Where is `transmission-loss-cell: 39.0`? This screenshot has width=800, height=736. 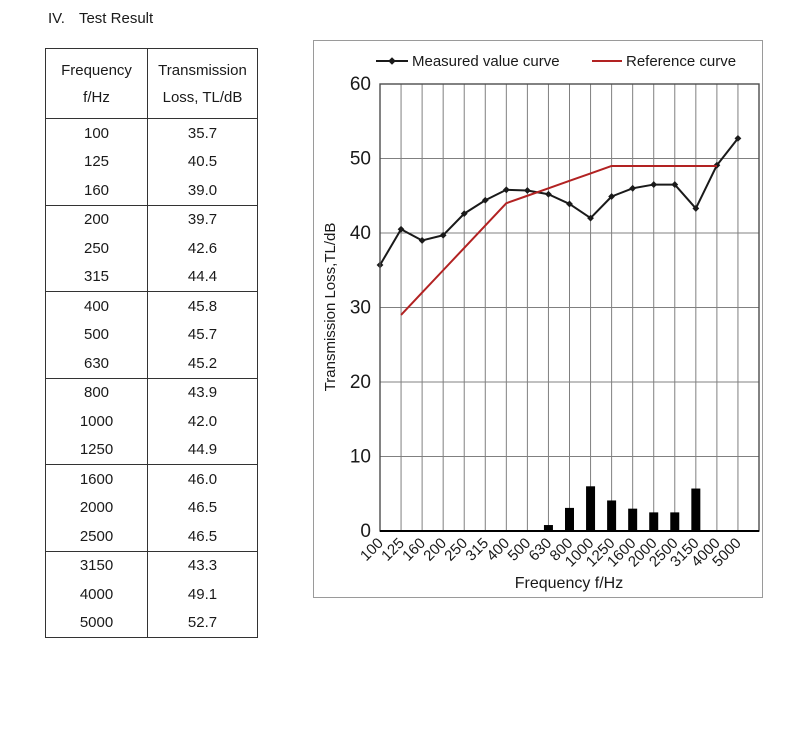
transmission-loss-cell: 39.0 is located at coordinates (202, 191).